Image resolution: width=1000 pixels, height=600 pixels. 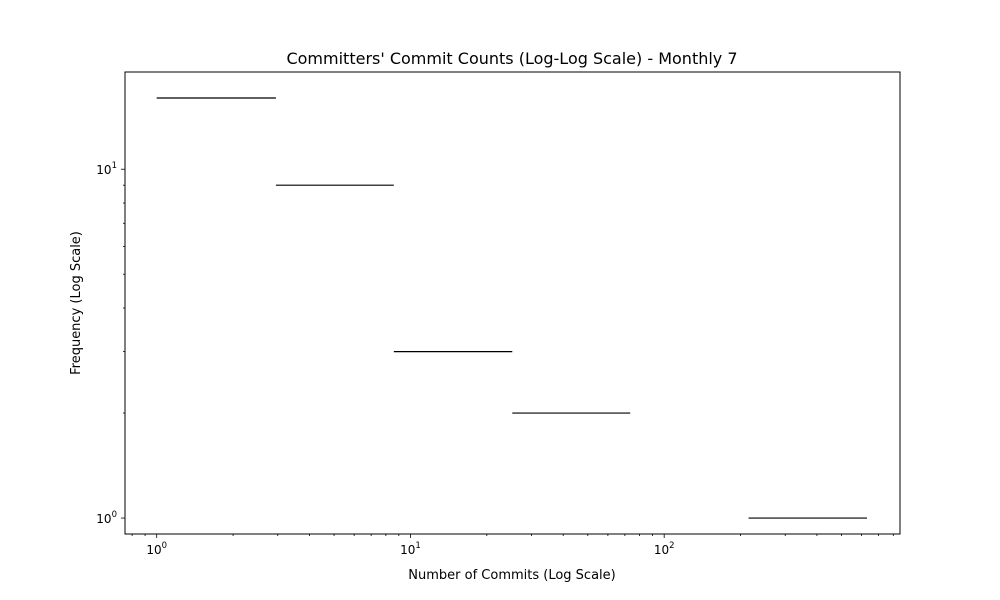 I want to click on x-axis-label: Number of Commits (Log Scale), so click(x=511, y=575).